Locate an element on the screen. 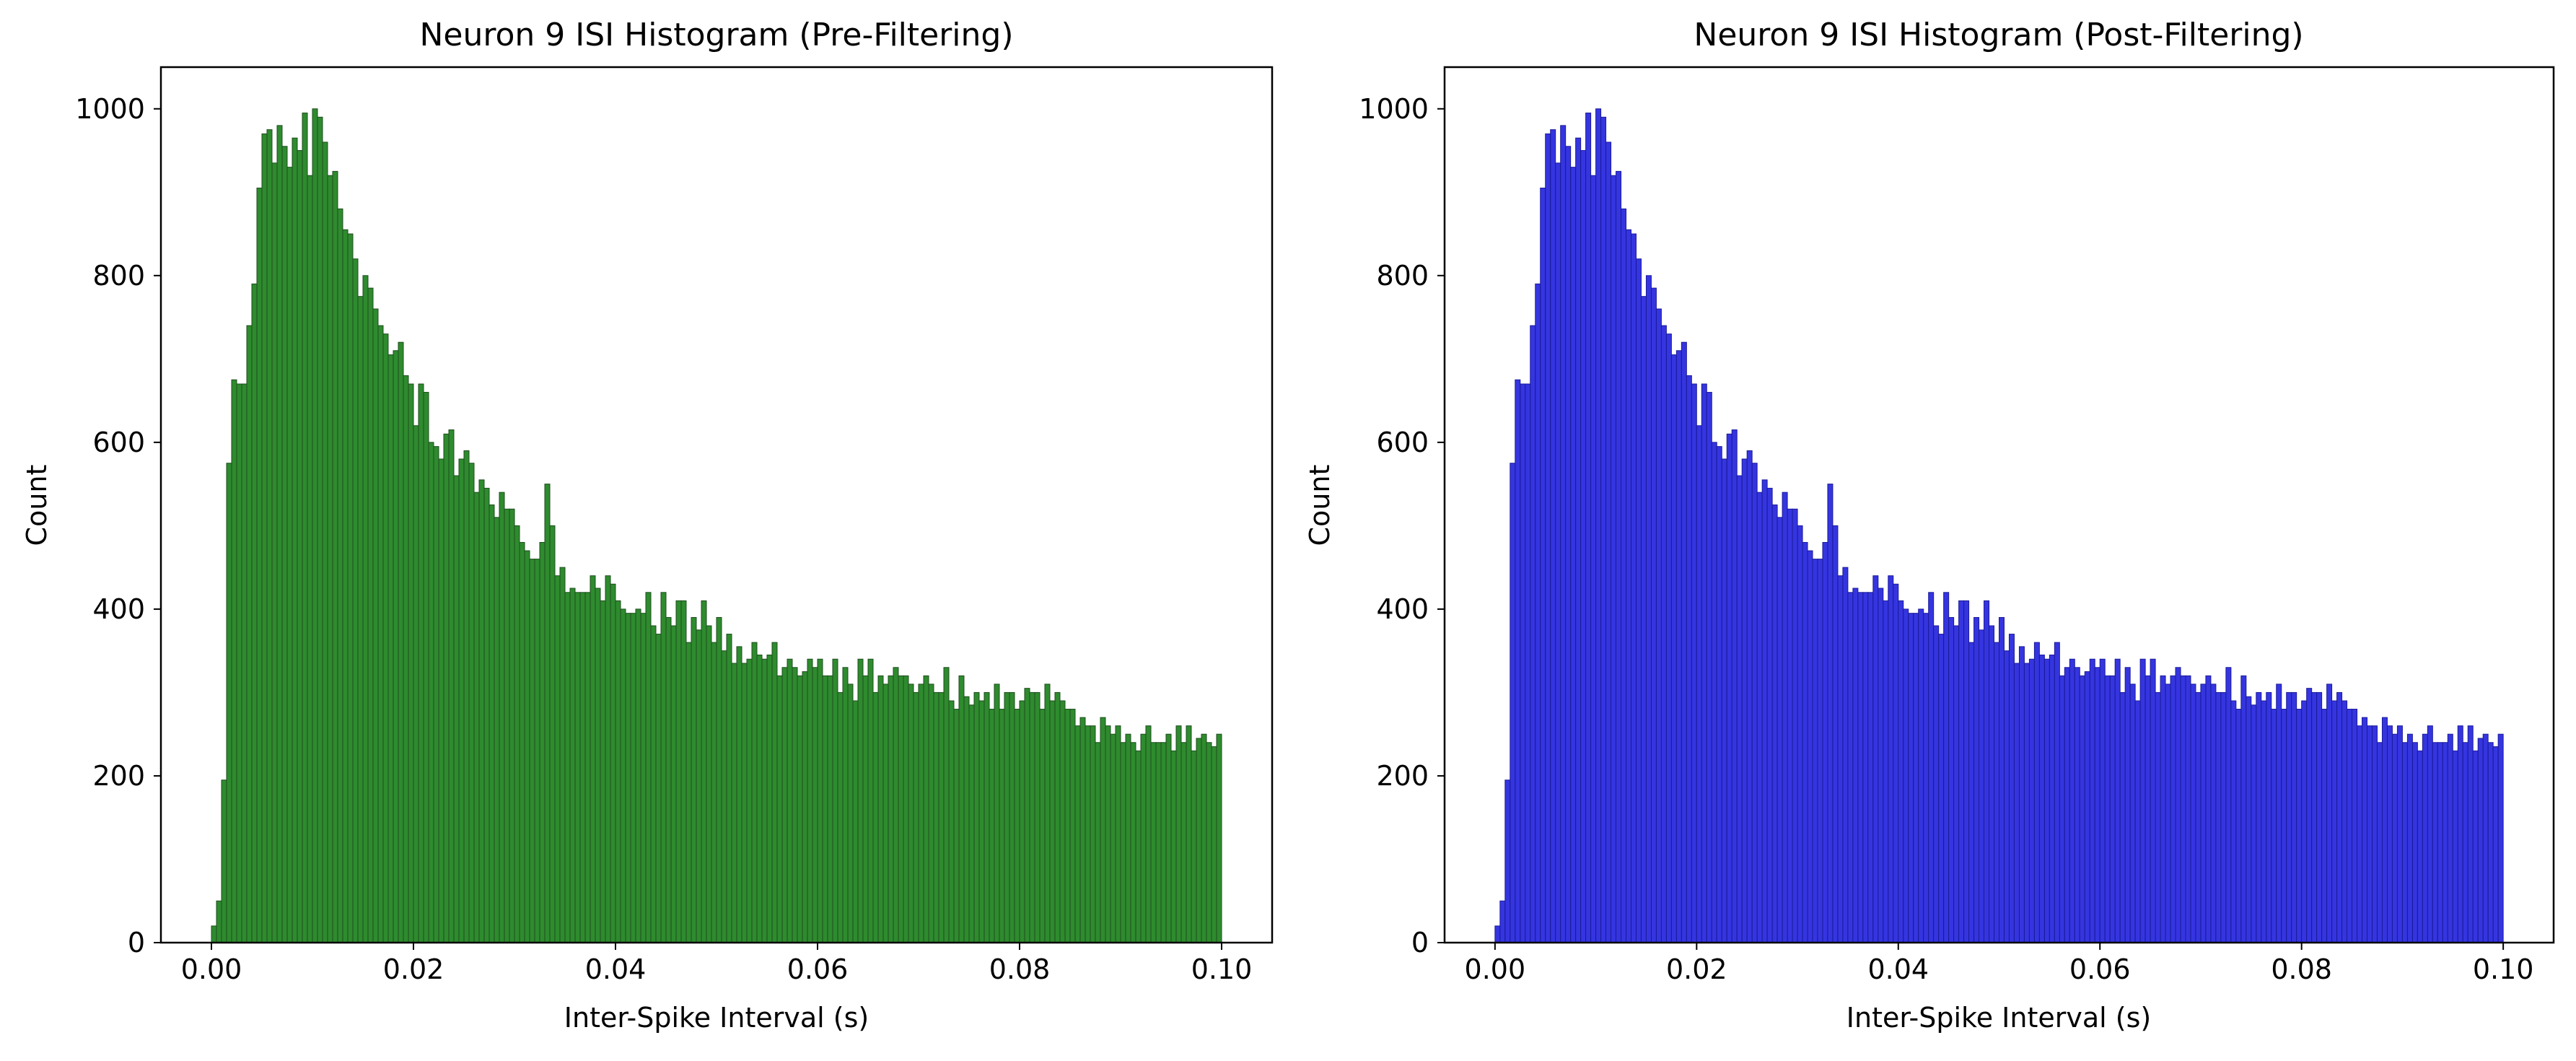  x-tick-label: 0.06 is located at coordinates (2100, 969).